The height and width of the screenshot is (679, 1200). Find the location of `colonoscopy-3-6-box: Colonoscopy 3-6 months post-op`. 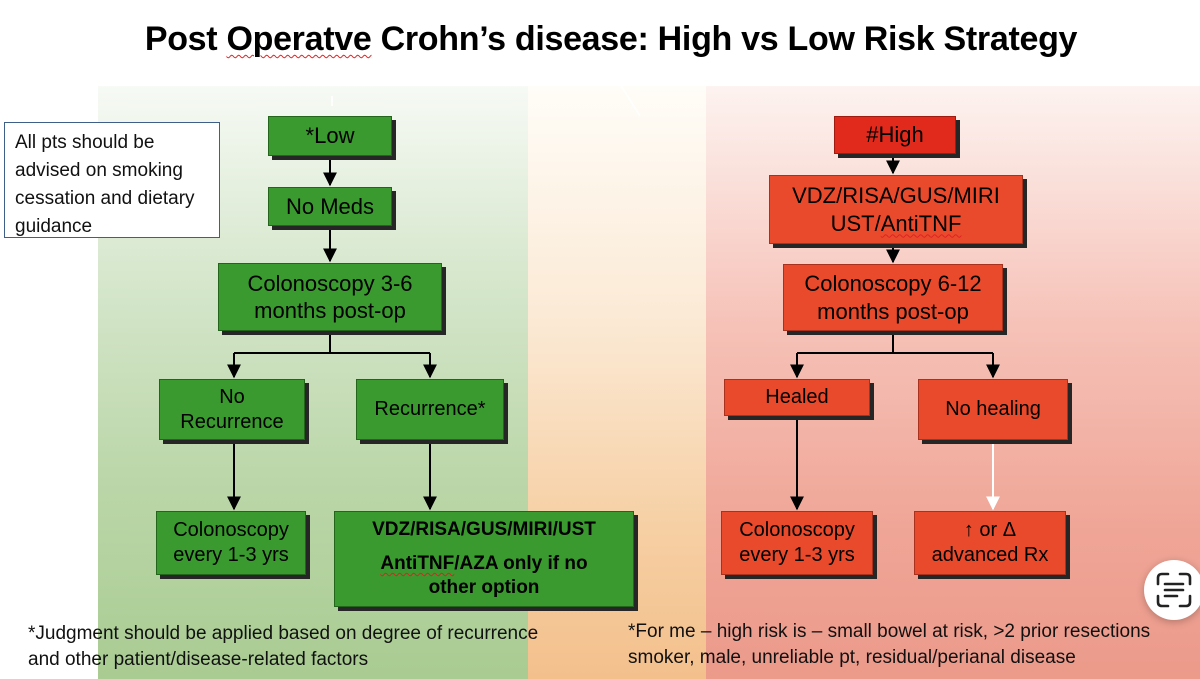

colonoscopy-3-6-box: Colonoscopy 3-6 months post-op is located at coordinates (330, 297).